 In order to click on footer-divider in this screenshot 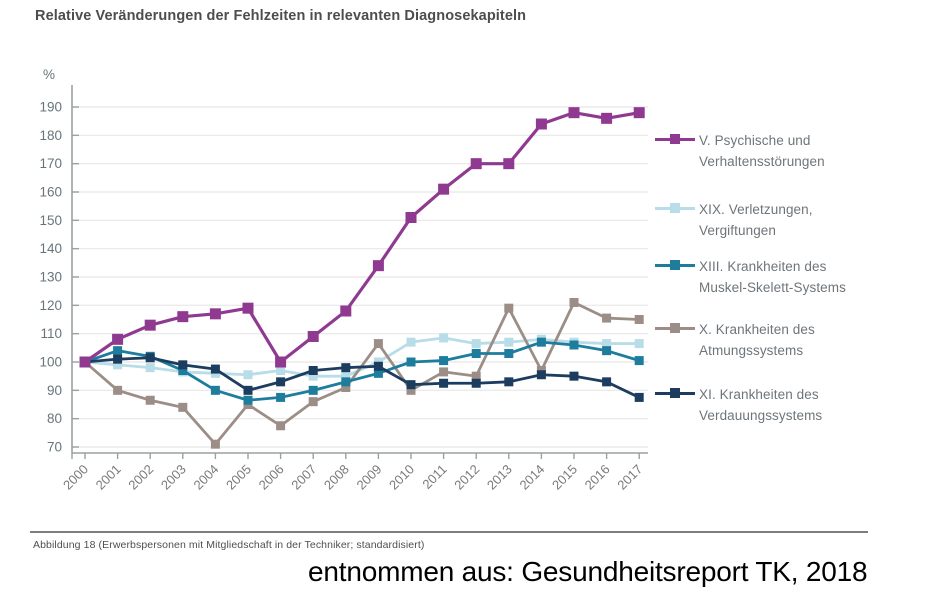, I will do `click(449, 532)`.